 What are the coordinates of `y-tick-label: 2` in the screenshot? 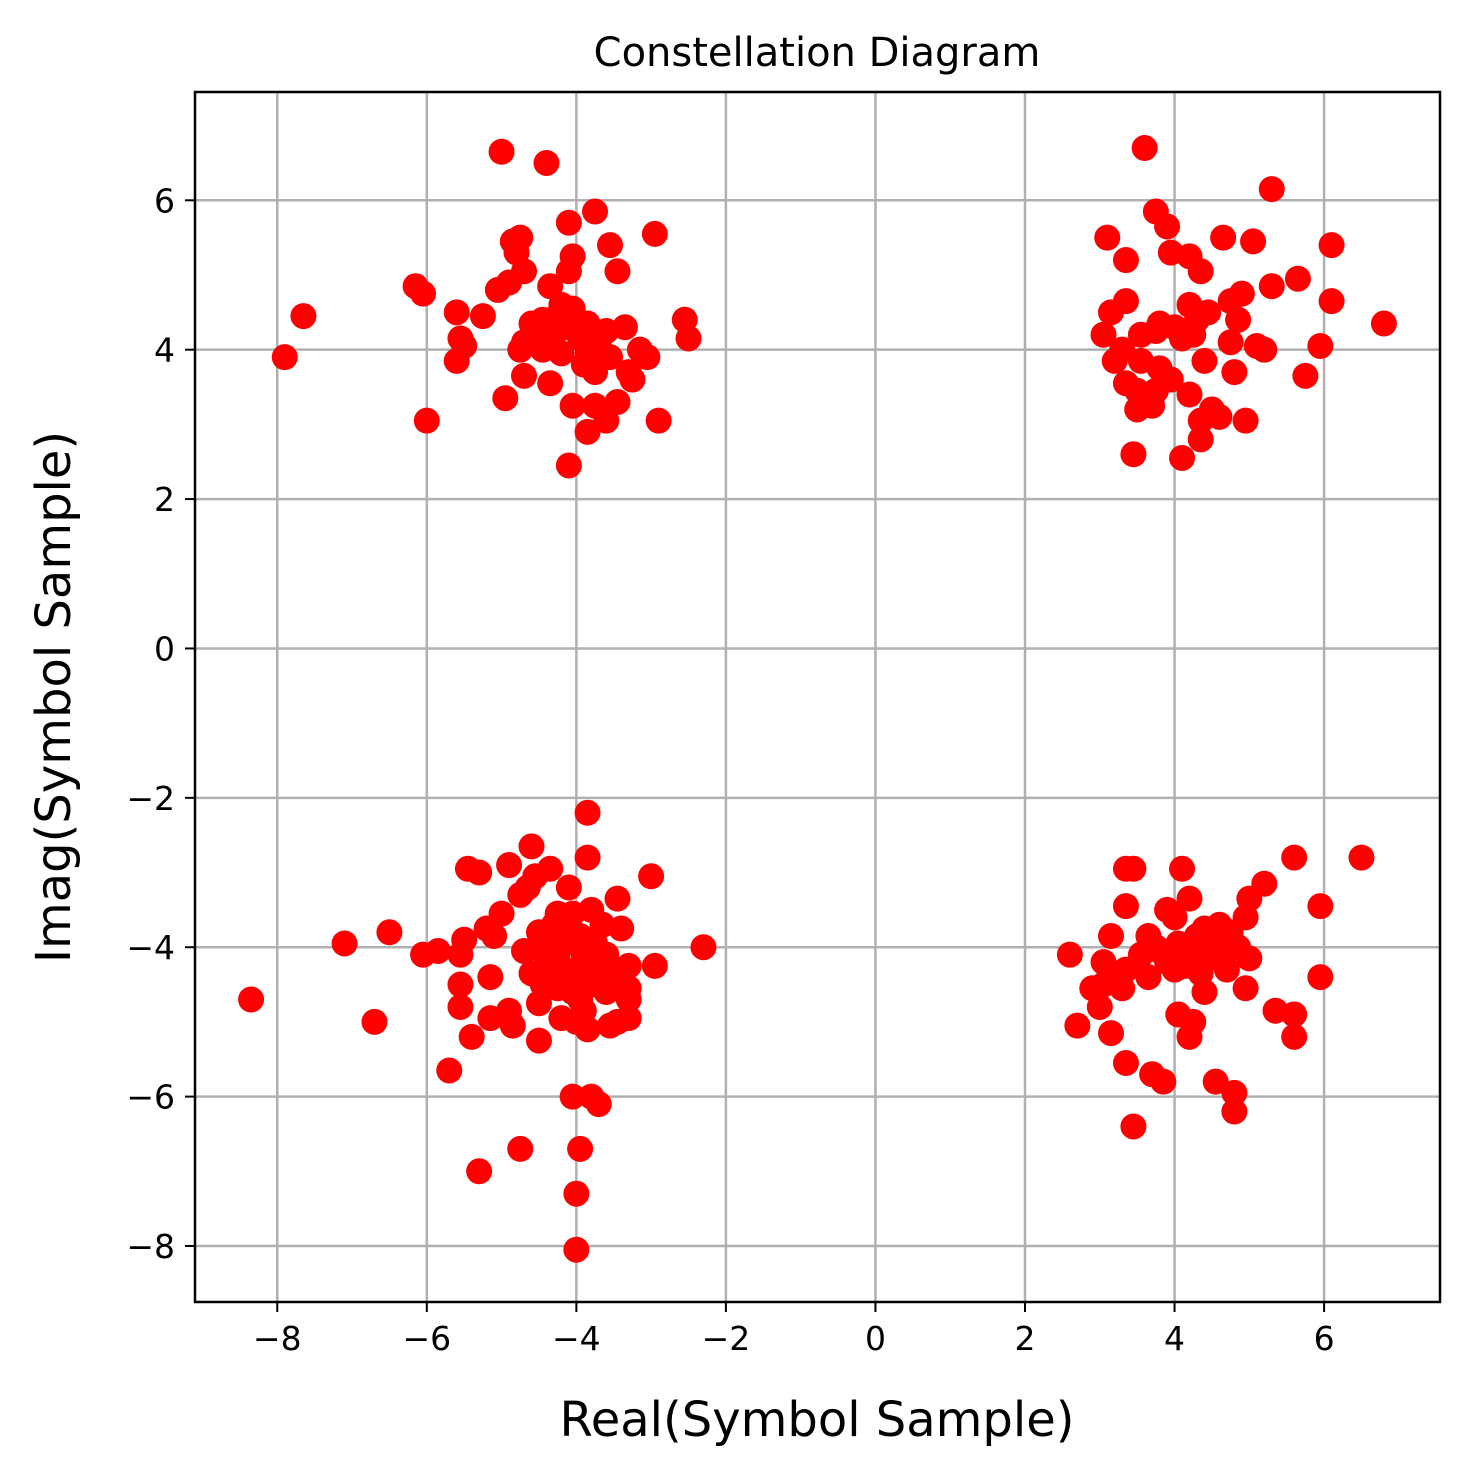 It's located at (164, 499).